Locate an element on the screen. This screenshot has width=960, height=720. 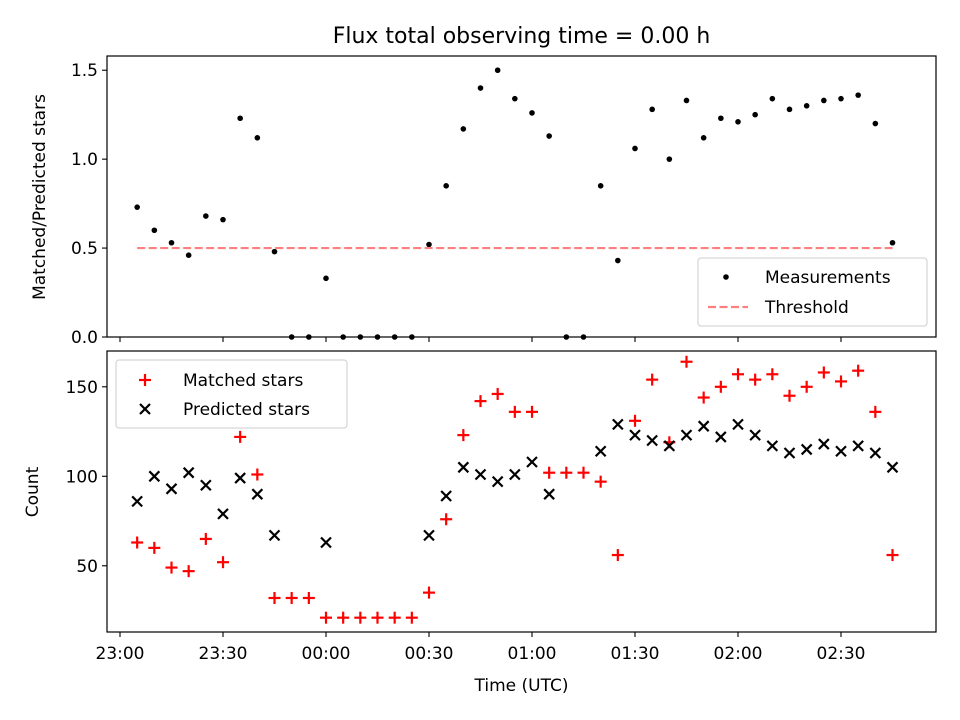
bottom-y-axis-label: Count is located at coordinates (33, 491).